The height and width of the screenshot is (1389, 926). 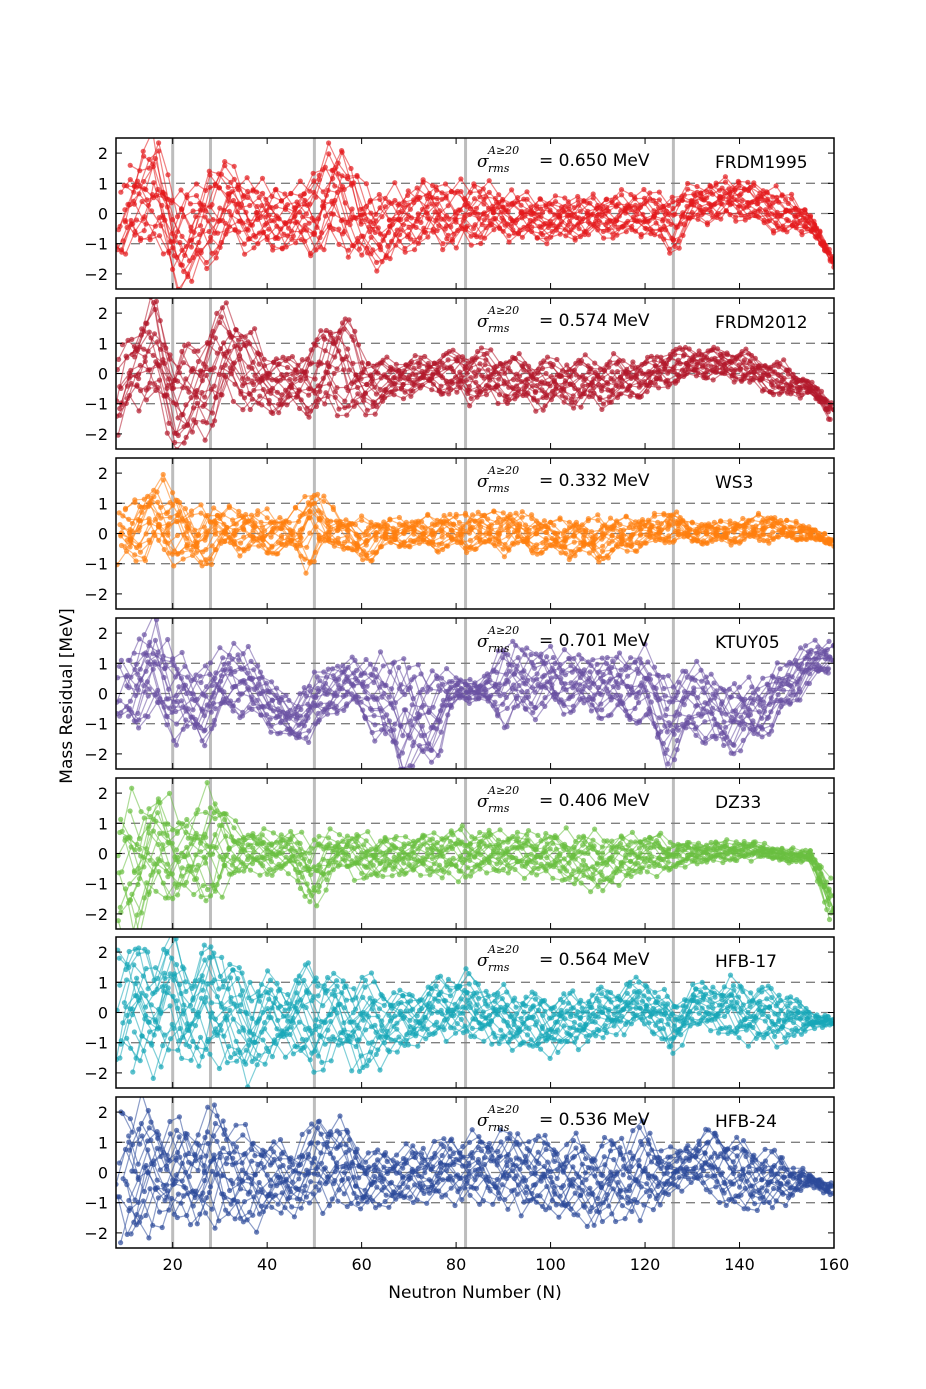 I want to click on model-label: WS3, so click(x=734, y=483).